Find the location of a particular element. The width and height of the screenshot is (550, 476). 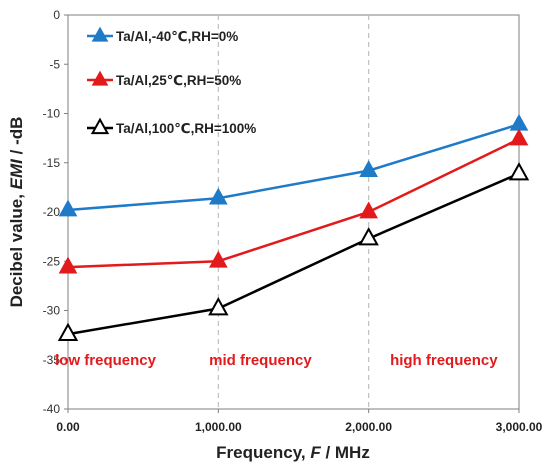

y-tick-label: -5 is located at coordinates (54, 64).